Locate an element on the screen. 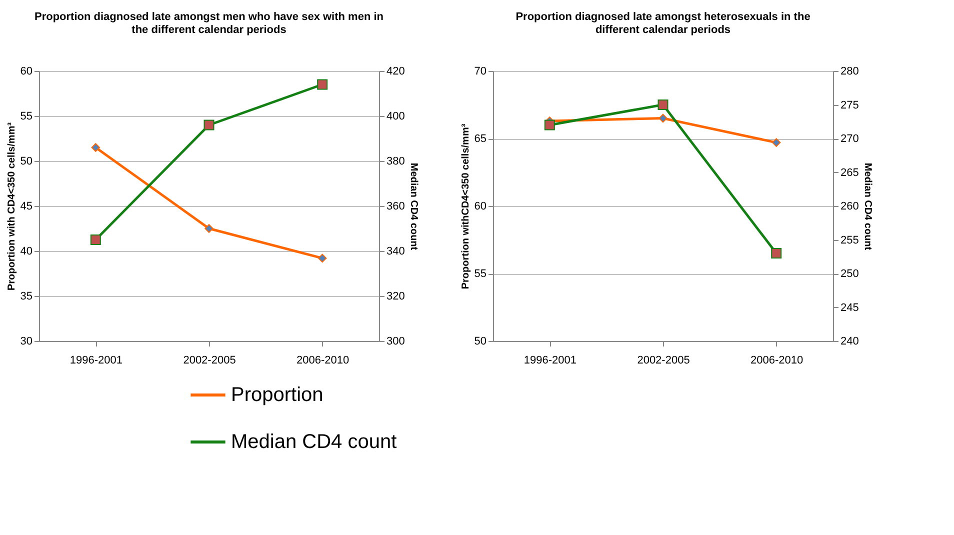 The image size is (954, 535). y-tick-label: 65 is located at coordinates (480, 139).